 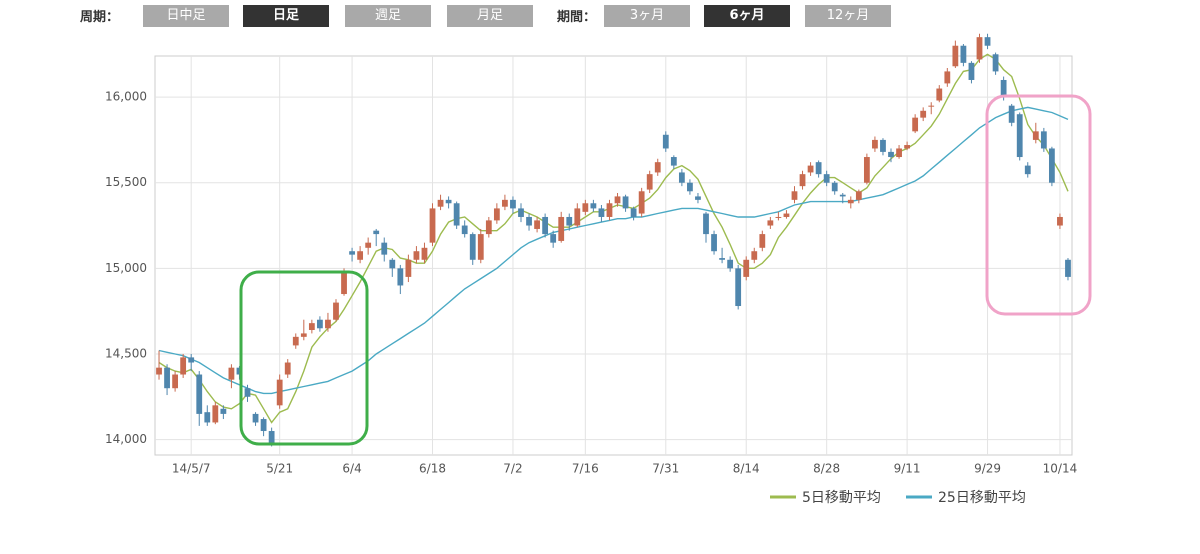 What do you see at coordinates (848, 16) in the screenshot?
I see `range-button: 12ヶ月` at bounding box center [848, 16].